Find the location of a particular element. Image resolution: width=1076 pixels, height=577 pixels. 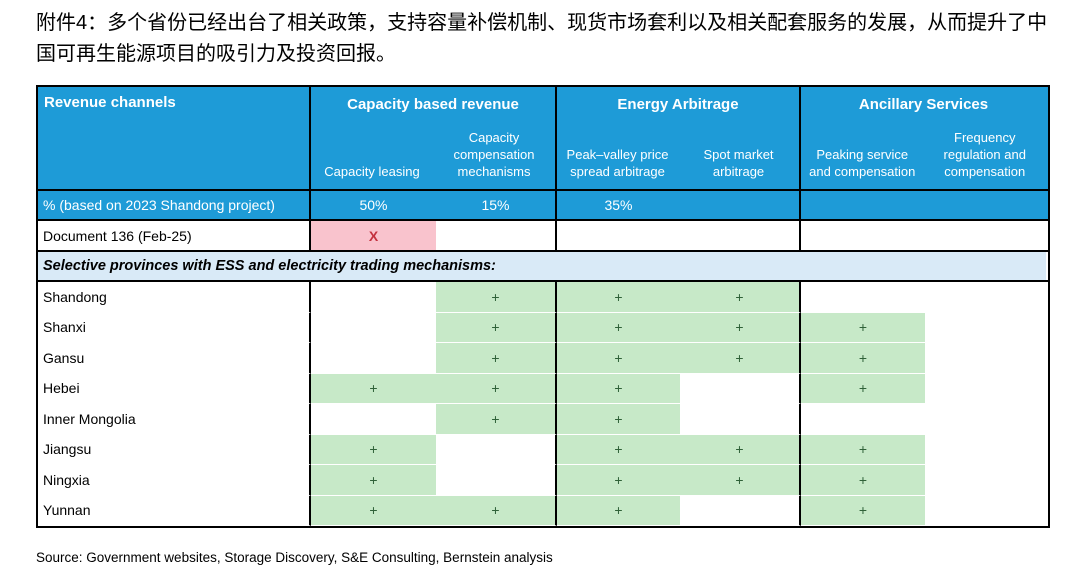

table-row: Yunnan + + + + is located at coordinates (543, 510).